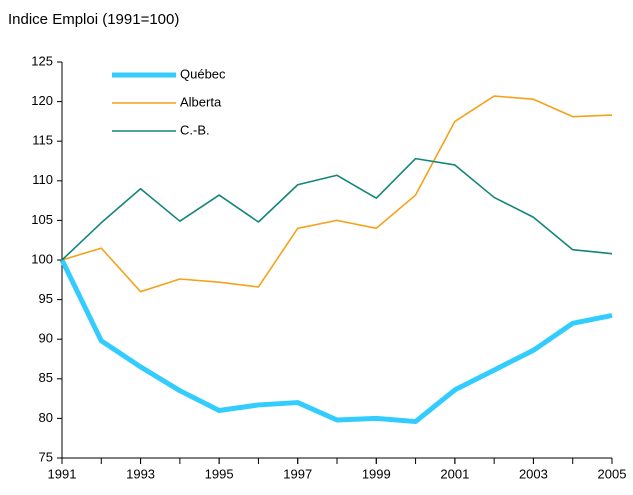  Describe the element at coordinates (140, 473) in the screenshot. I see `x-tick-label: 1993` at that location.